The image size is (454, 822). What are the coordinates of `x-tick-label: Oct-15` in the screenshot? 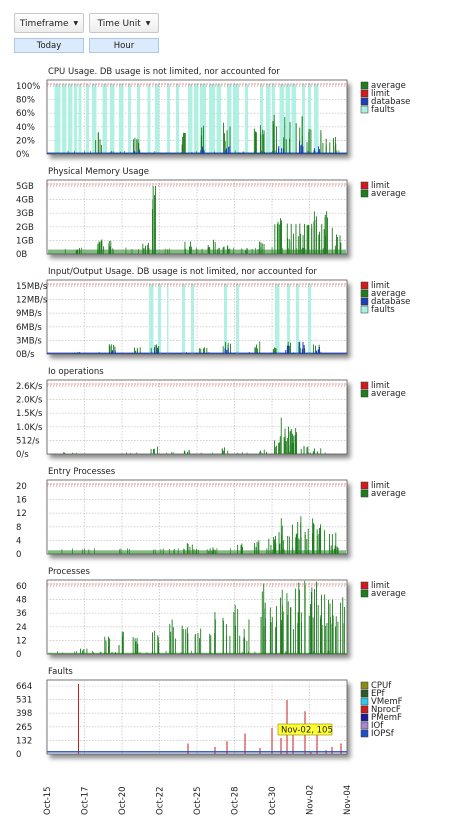 It's located at (48, 800).